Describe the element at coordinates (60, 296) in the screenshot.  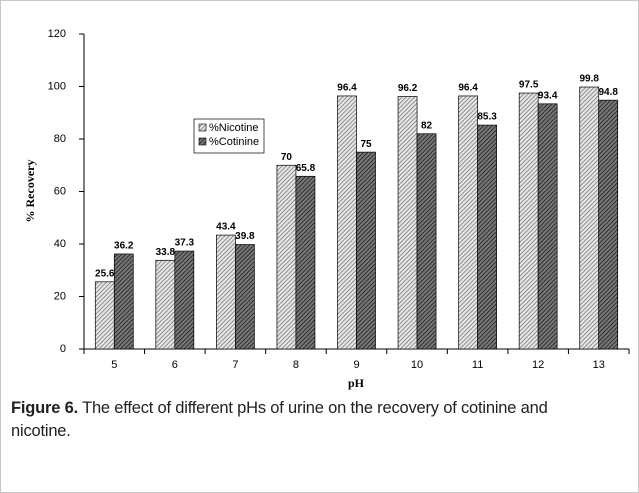
I see `y-tick-label: 20` at that location.